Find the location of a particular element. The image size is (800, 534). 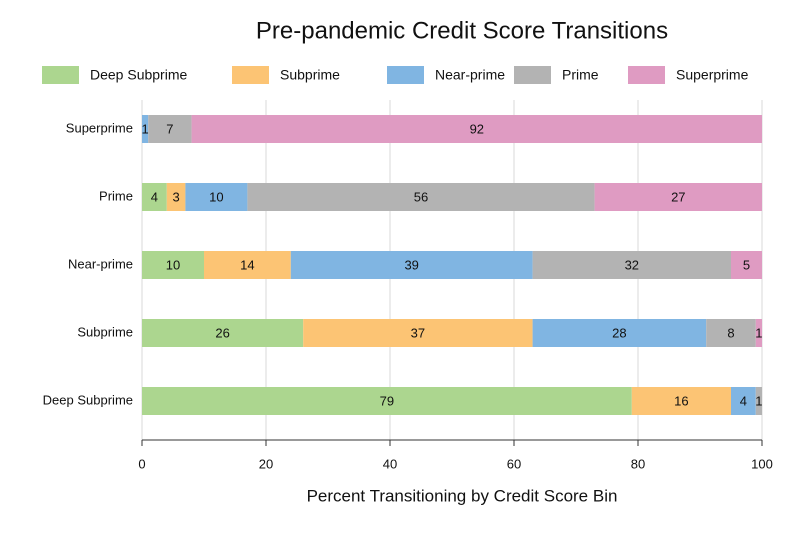

data-label: 14 is located at coordinates (247, 264).